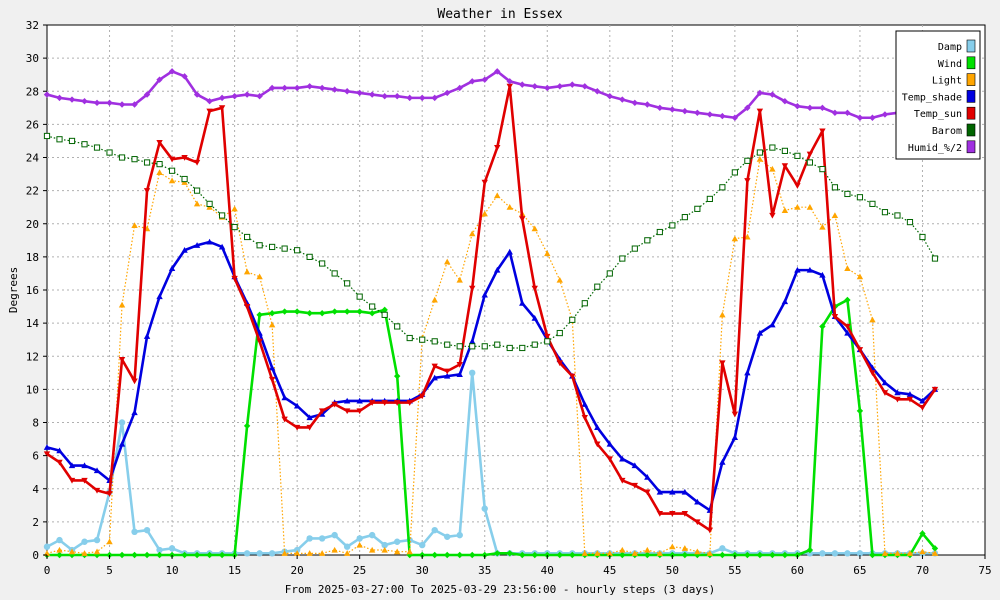 This screenshot has height=600, width=1000. Describe the element at coordinates (35, 489) in the screenshot. I see `y-tick-label: 4` at that location.